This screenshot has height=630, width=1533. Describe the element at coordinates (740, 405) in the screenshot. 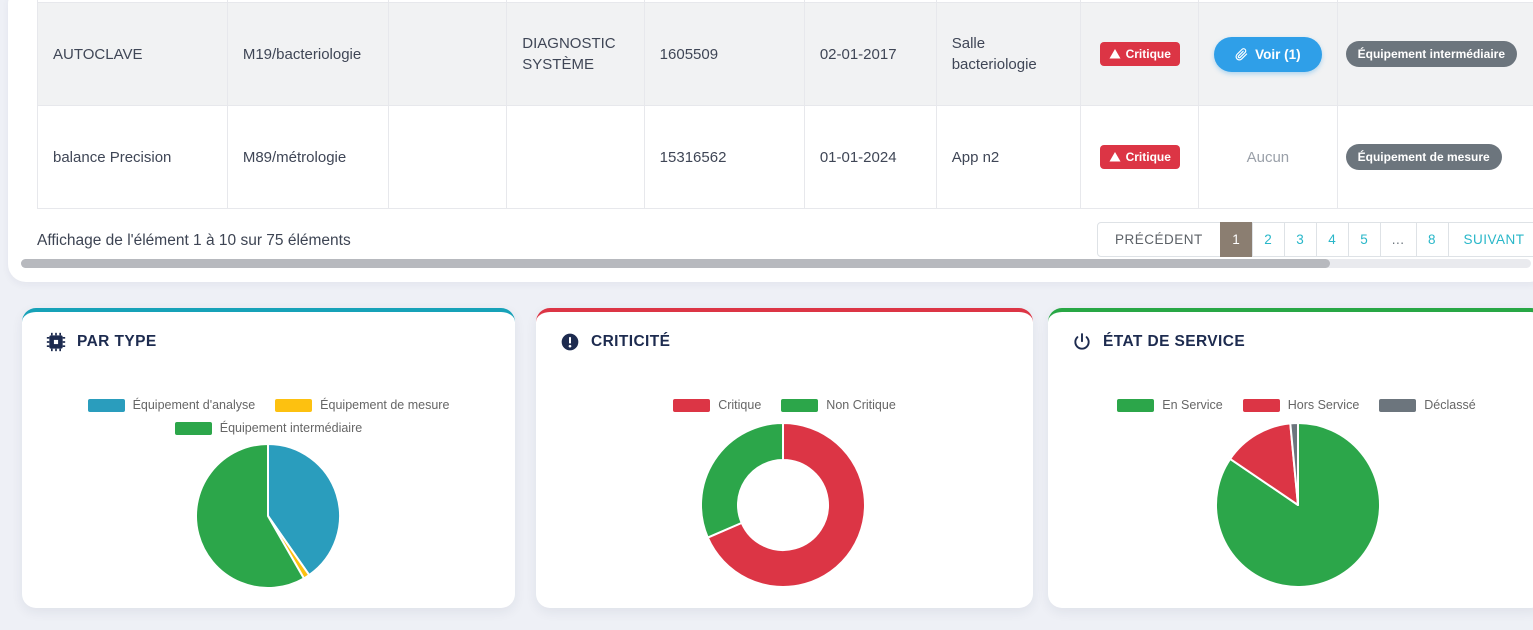

I see `legend-label: Critique` at that location.